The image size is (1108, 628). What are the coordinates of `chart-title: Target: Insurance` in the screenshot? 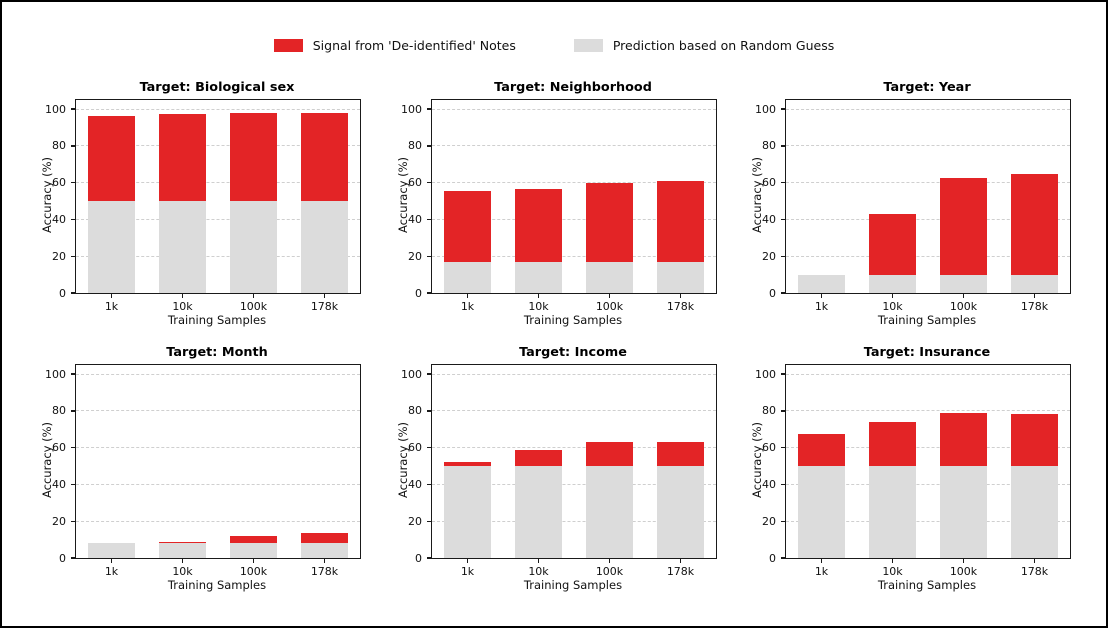 It's located at (927, 352).